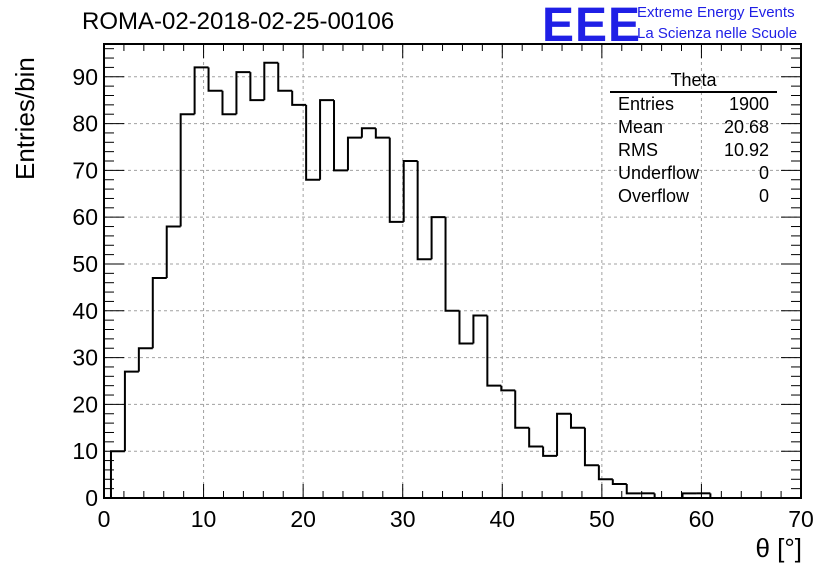  Describe the element at coordinates (85, 358) in the screenshot. I see `y-tick-label: 30` at that location.